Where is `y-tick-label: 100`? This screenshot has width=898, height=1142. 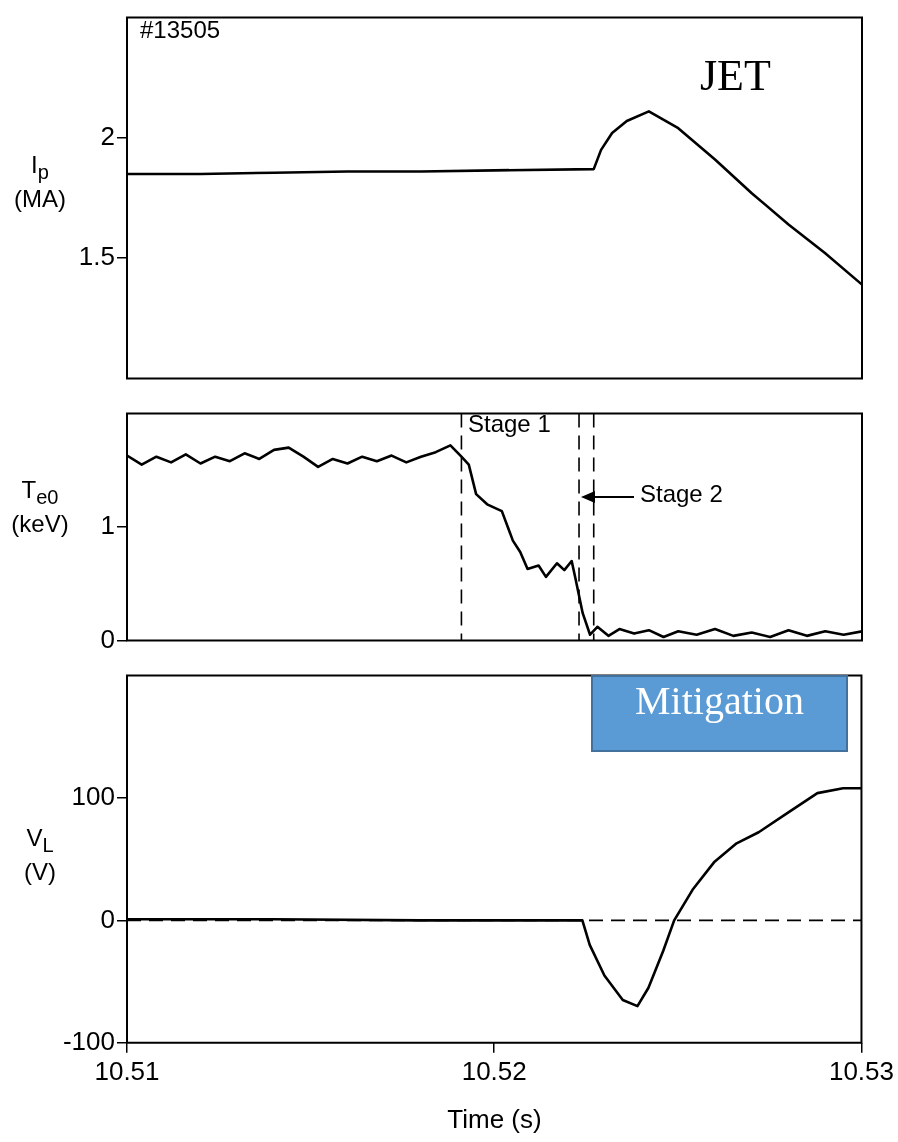 y-tick-label: 100 is located at coordinates (93, 796).